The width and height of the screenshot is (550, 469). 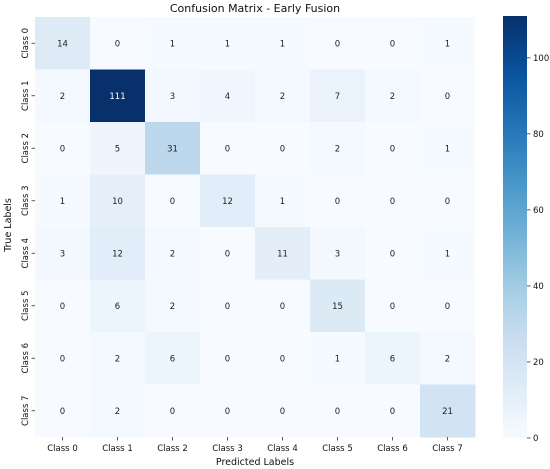 What do you see at coordinates (538, 211) in the screenshot?
I see `colorbar-tick-label: 60` at bounding box center [538, 211].